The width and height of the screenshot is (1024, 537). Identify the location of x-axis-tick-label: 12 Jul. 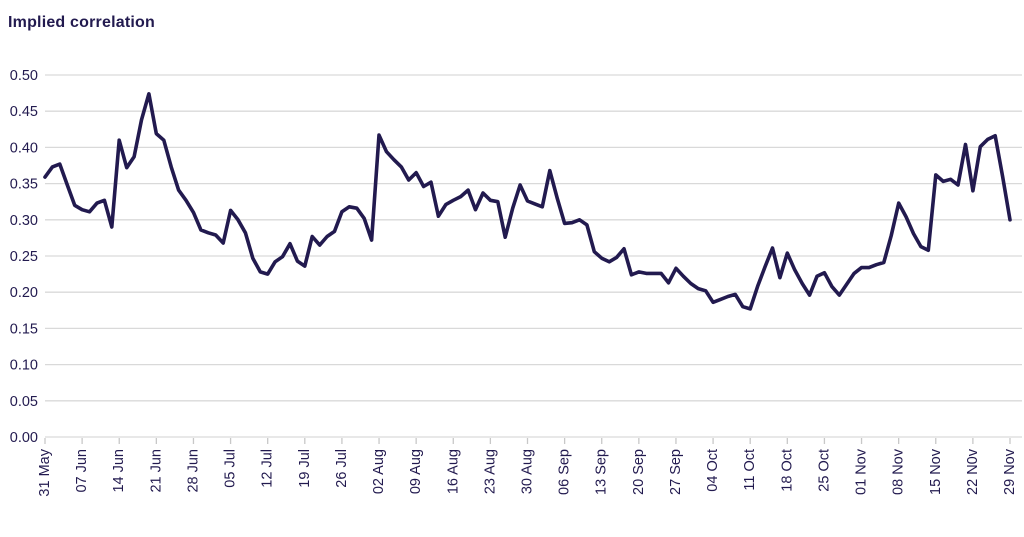
(268, 468).